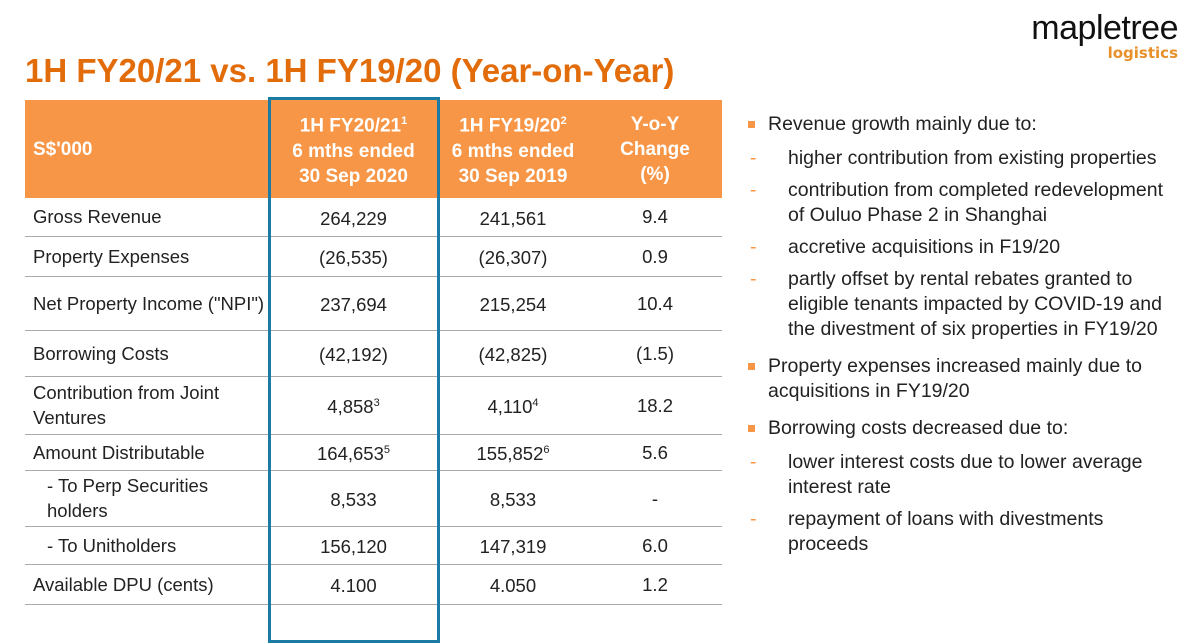  Describe the element at coordinates (147, 498) in the screenshot. I see `row-label: - To Perp Securities holders` at that location.